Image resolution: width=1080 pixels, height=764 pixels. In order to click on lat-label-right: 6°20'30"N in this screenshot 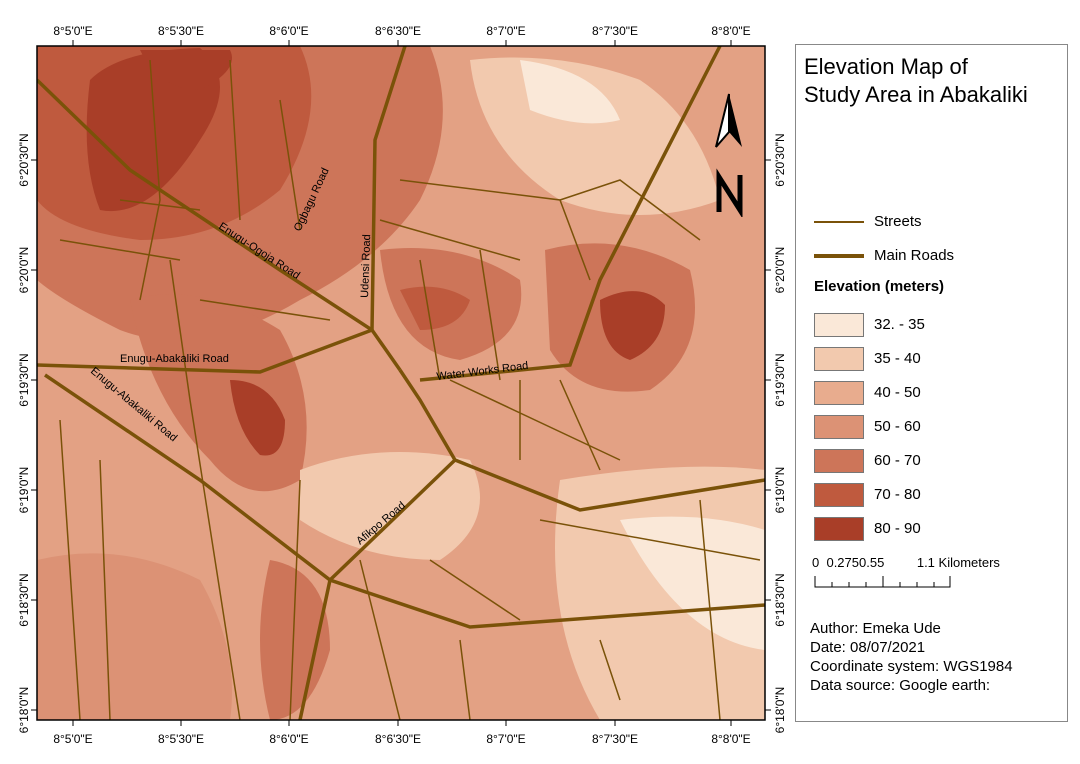, I will do `click(780, 159)`.